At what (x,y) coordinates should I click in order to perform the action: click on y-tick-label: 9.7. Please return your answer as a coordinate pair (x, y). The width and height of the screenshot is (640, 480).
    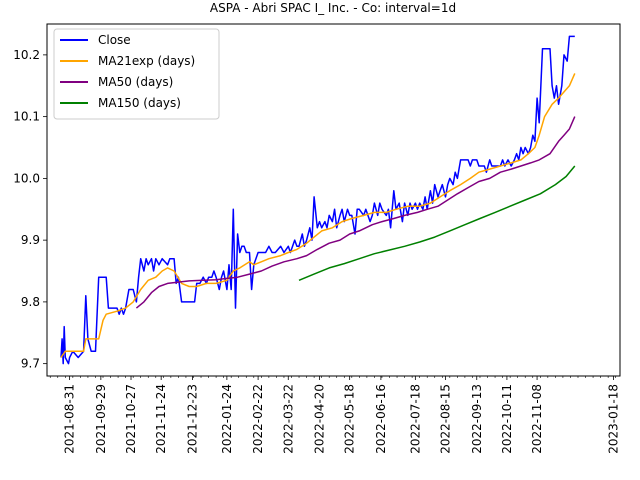
    Looking at the image, I should click on (30, 364).